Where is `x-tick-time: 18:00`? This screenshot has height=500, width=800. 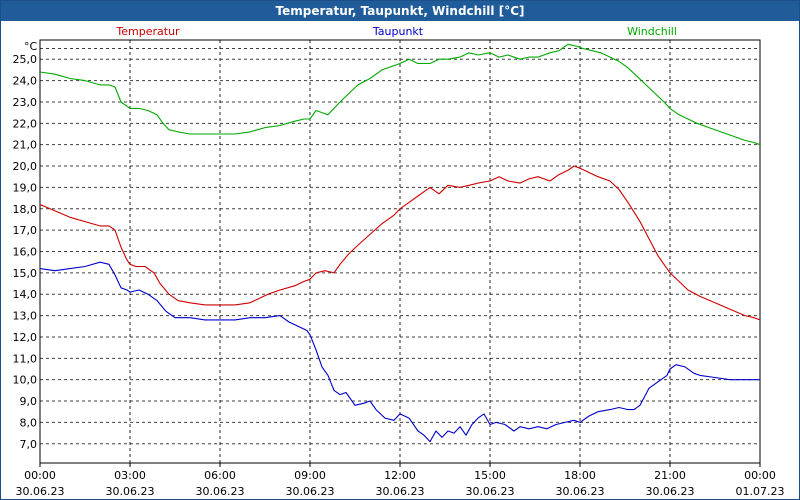
x-tick-time: 18:00 is located at coordinates (580, 475).